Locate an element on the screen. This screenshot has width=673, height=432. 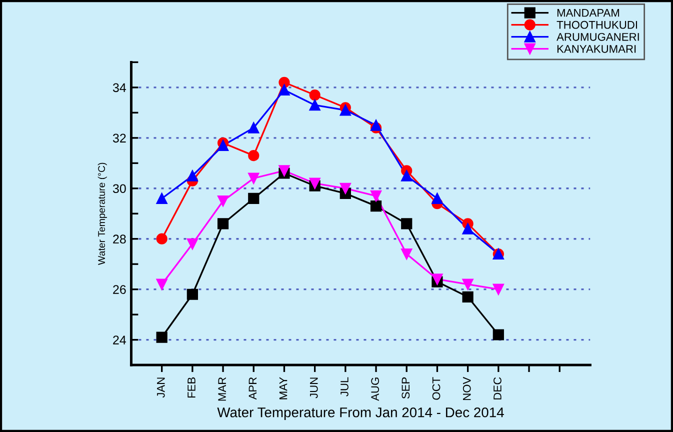
x-tick-label: APR is located at coordinates (252, 388).